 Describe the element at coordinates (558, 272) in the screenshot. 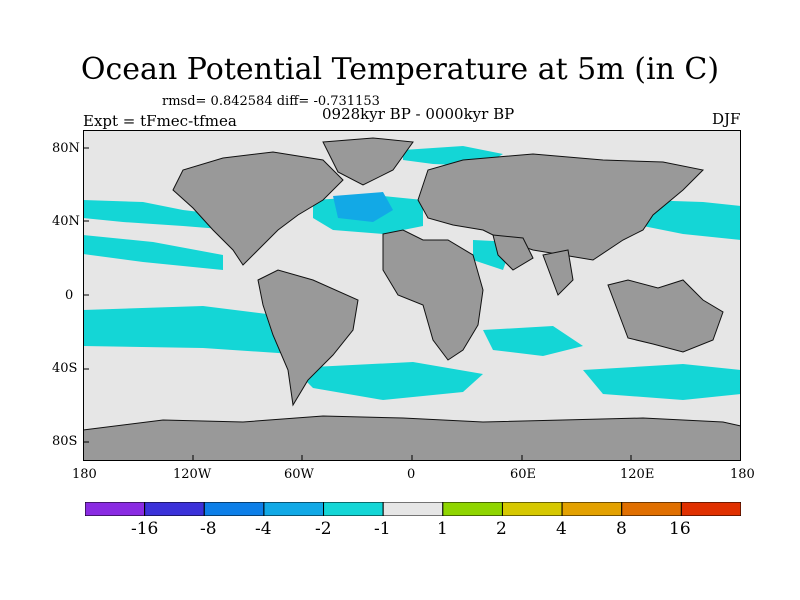

I see `india` at that location.